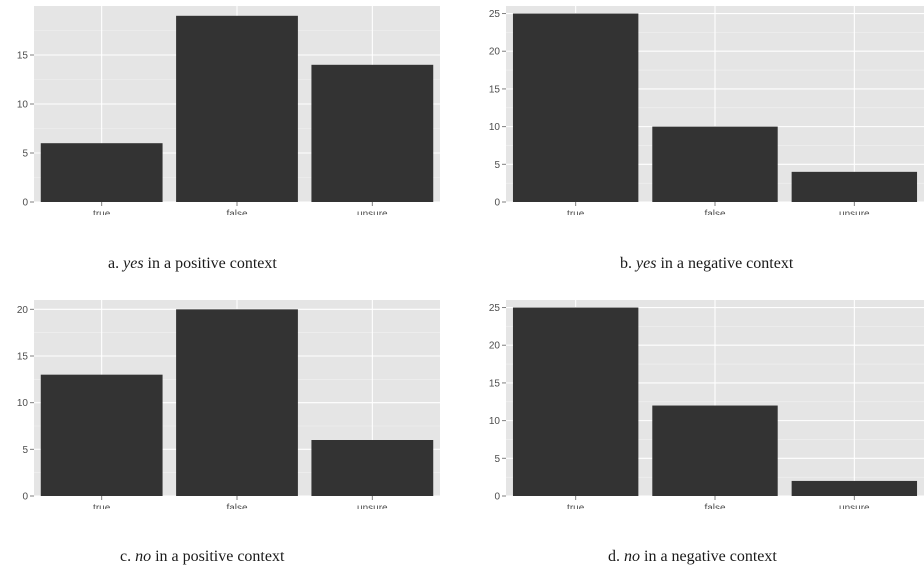 The image size is (924, 572). What do you see at coordinates (192, 263) in the screenshot?
I see `caption-a: a. yes in a positive context` at bounding box center [192, 263].